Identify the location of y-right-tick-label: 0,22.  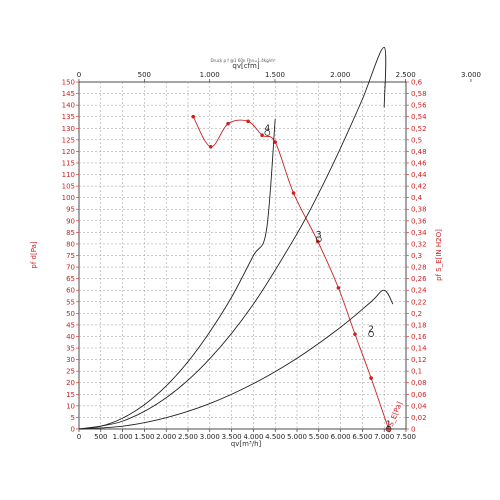
(419, 302).